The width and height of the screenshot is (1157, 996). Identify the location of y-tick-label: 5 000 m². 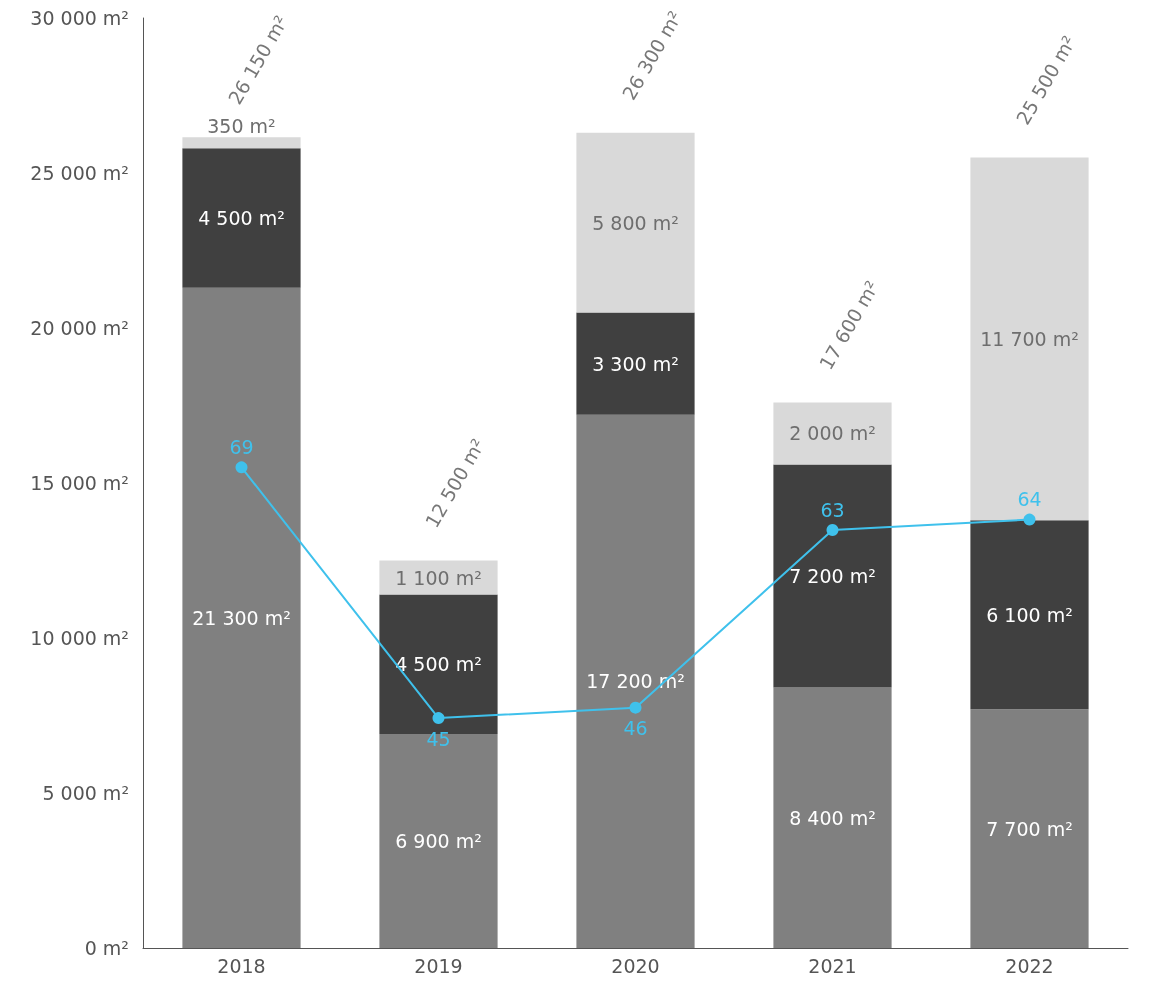
(85, 793).